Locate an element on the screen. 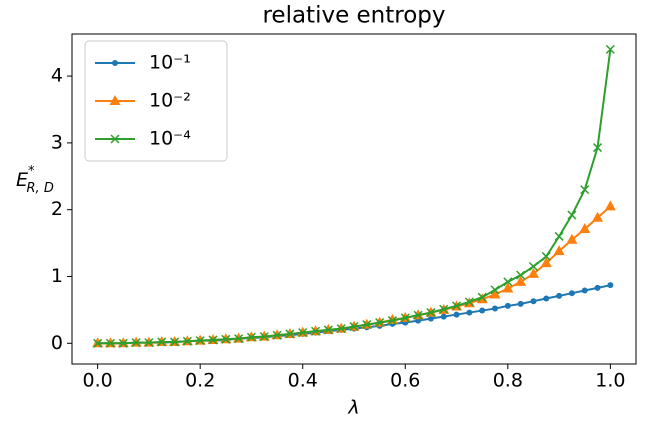  x-tick-label: 0.0 is located at coordinates (98, 381).